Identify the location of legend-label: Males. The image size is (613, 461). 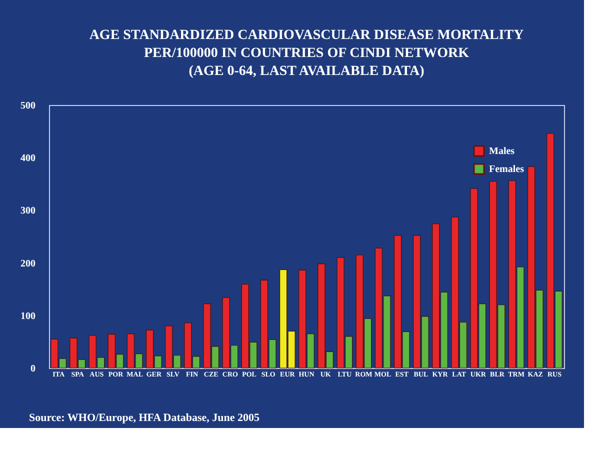
(502, 151).